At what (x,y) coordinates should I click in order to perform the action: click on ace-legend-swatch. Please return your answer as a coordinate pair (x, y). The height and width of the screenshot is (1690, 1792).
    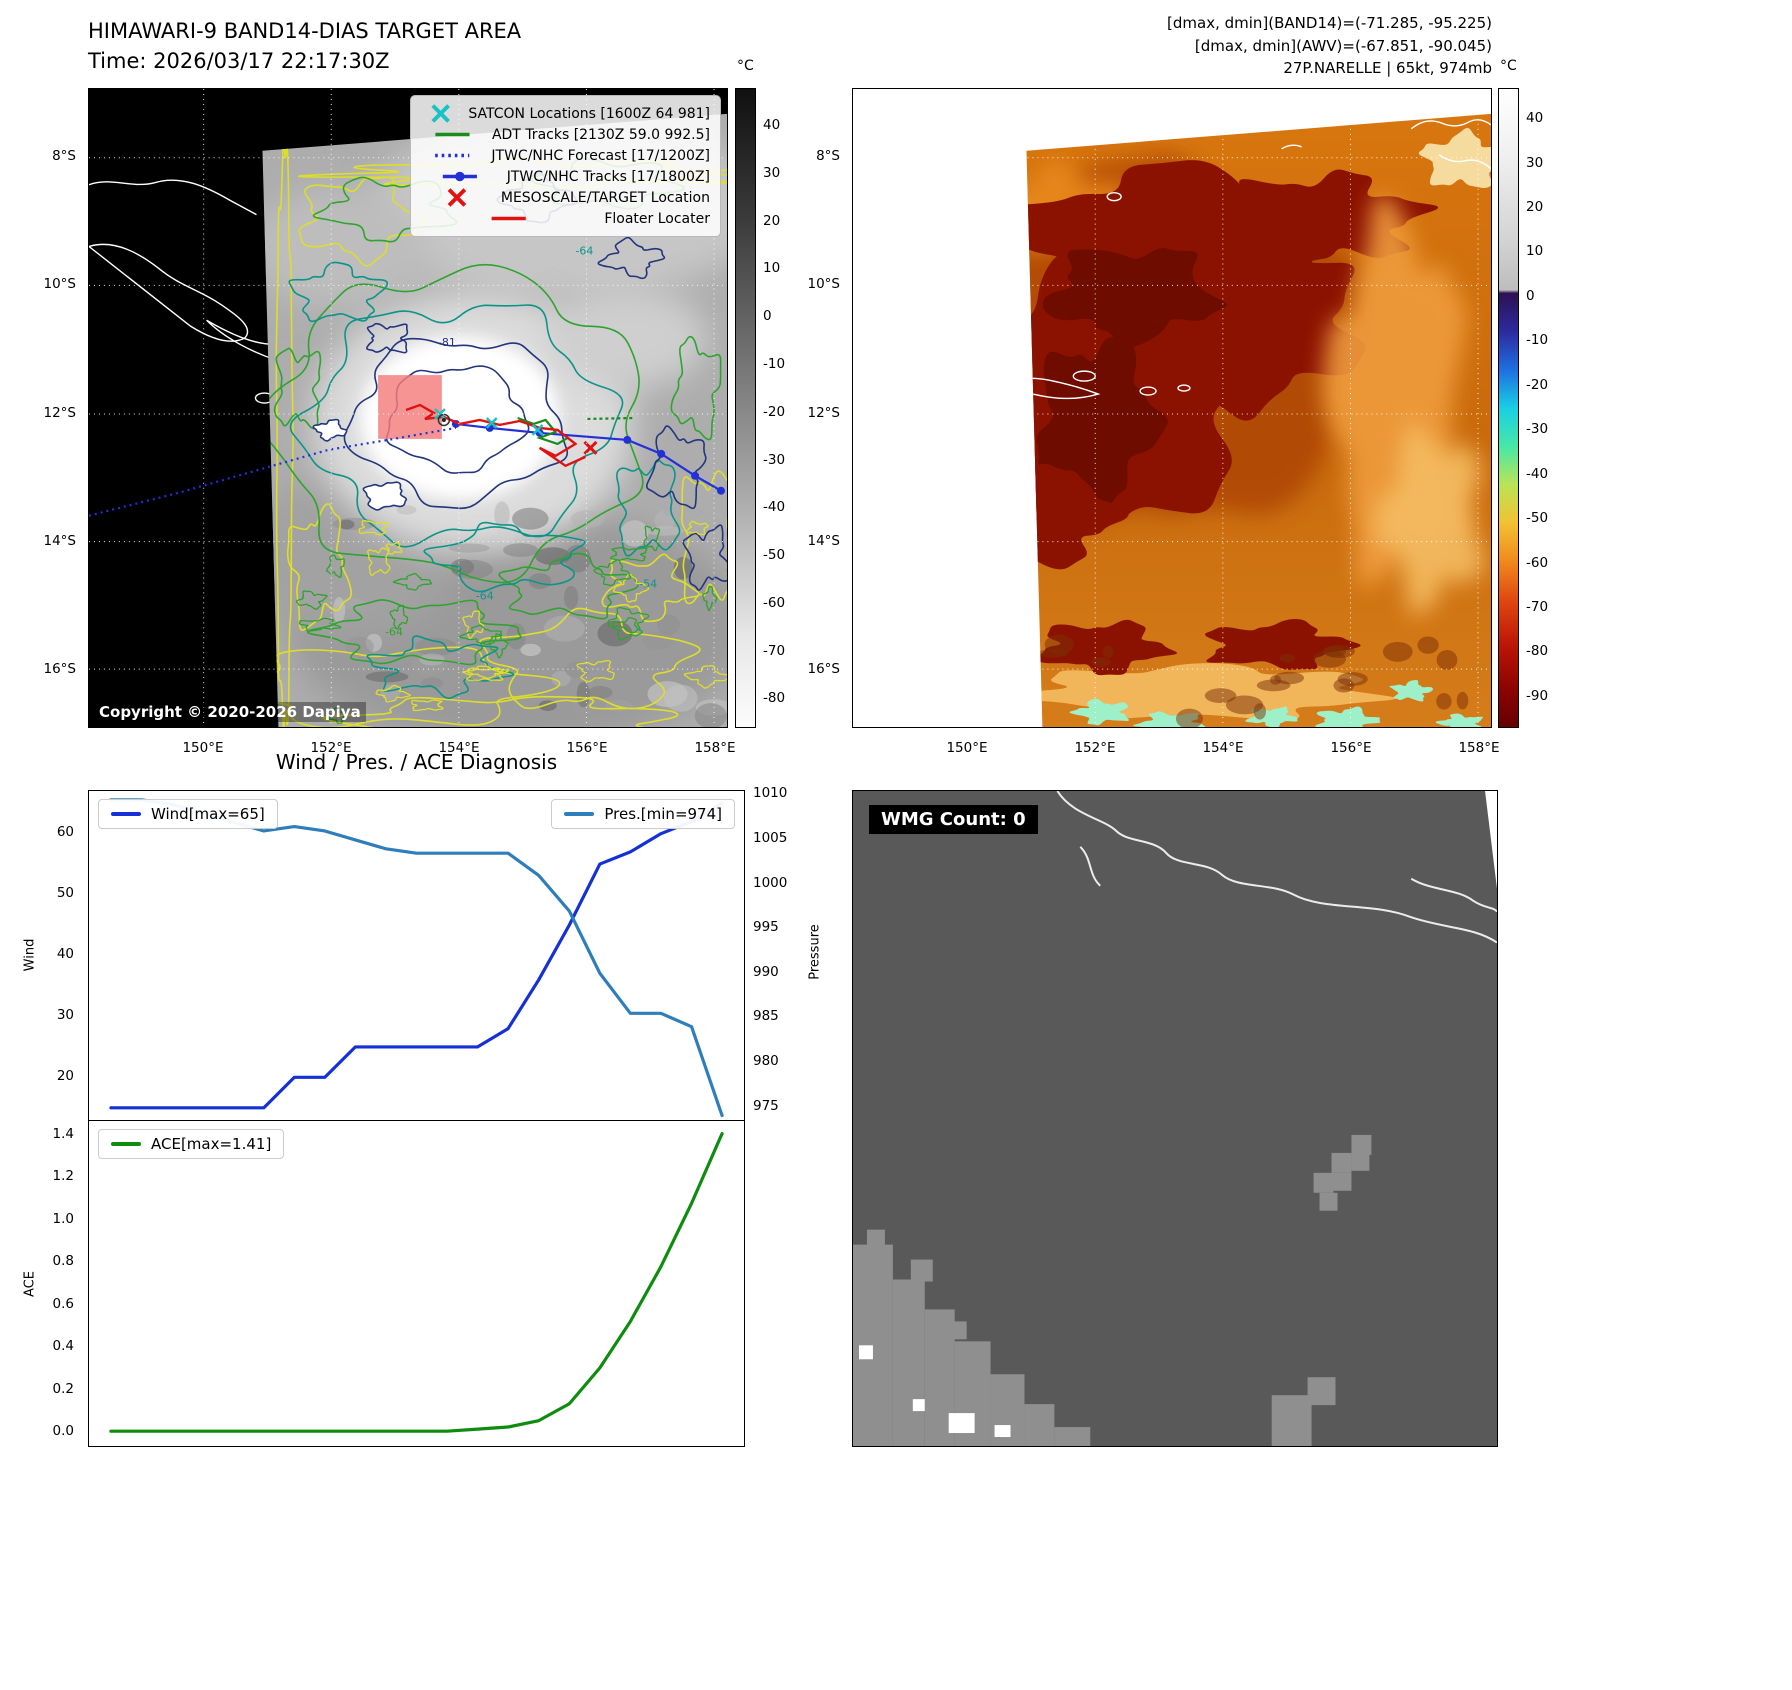
    Looking at the image, I should click on (126, 1144).